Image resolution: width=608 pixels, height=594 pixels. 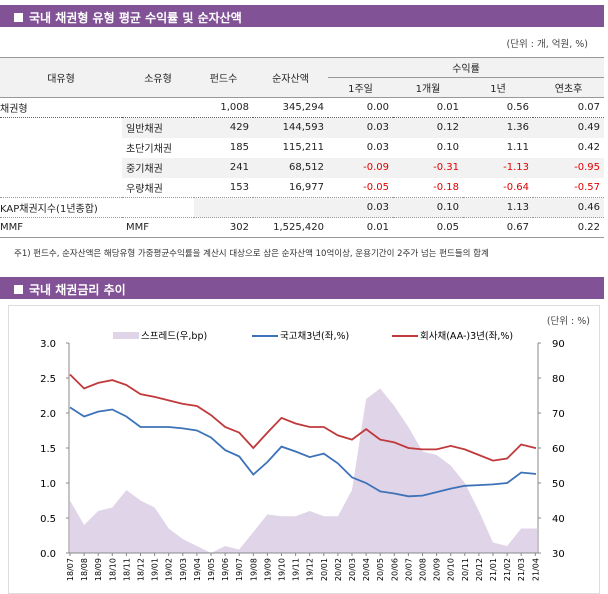 I want to click on cell-minor: 중기채권, so click(x=158, y=167).